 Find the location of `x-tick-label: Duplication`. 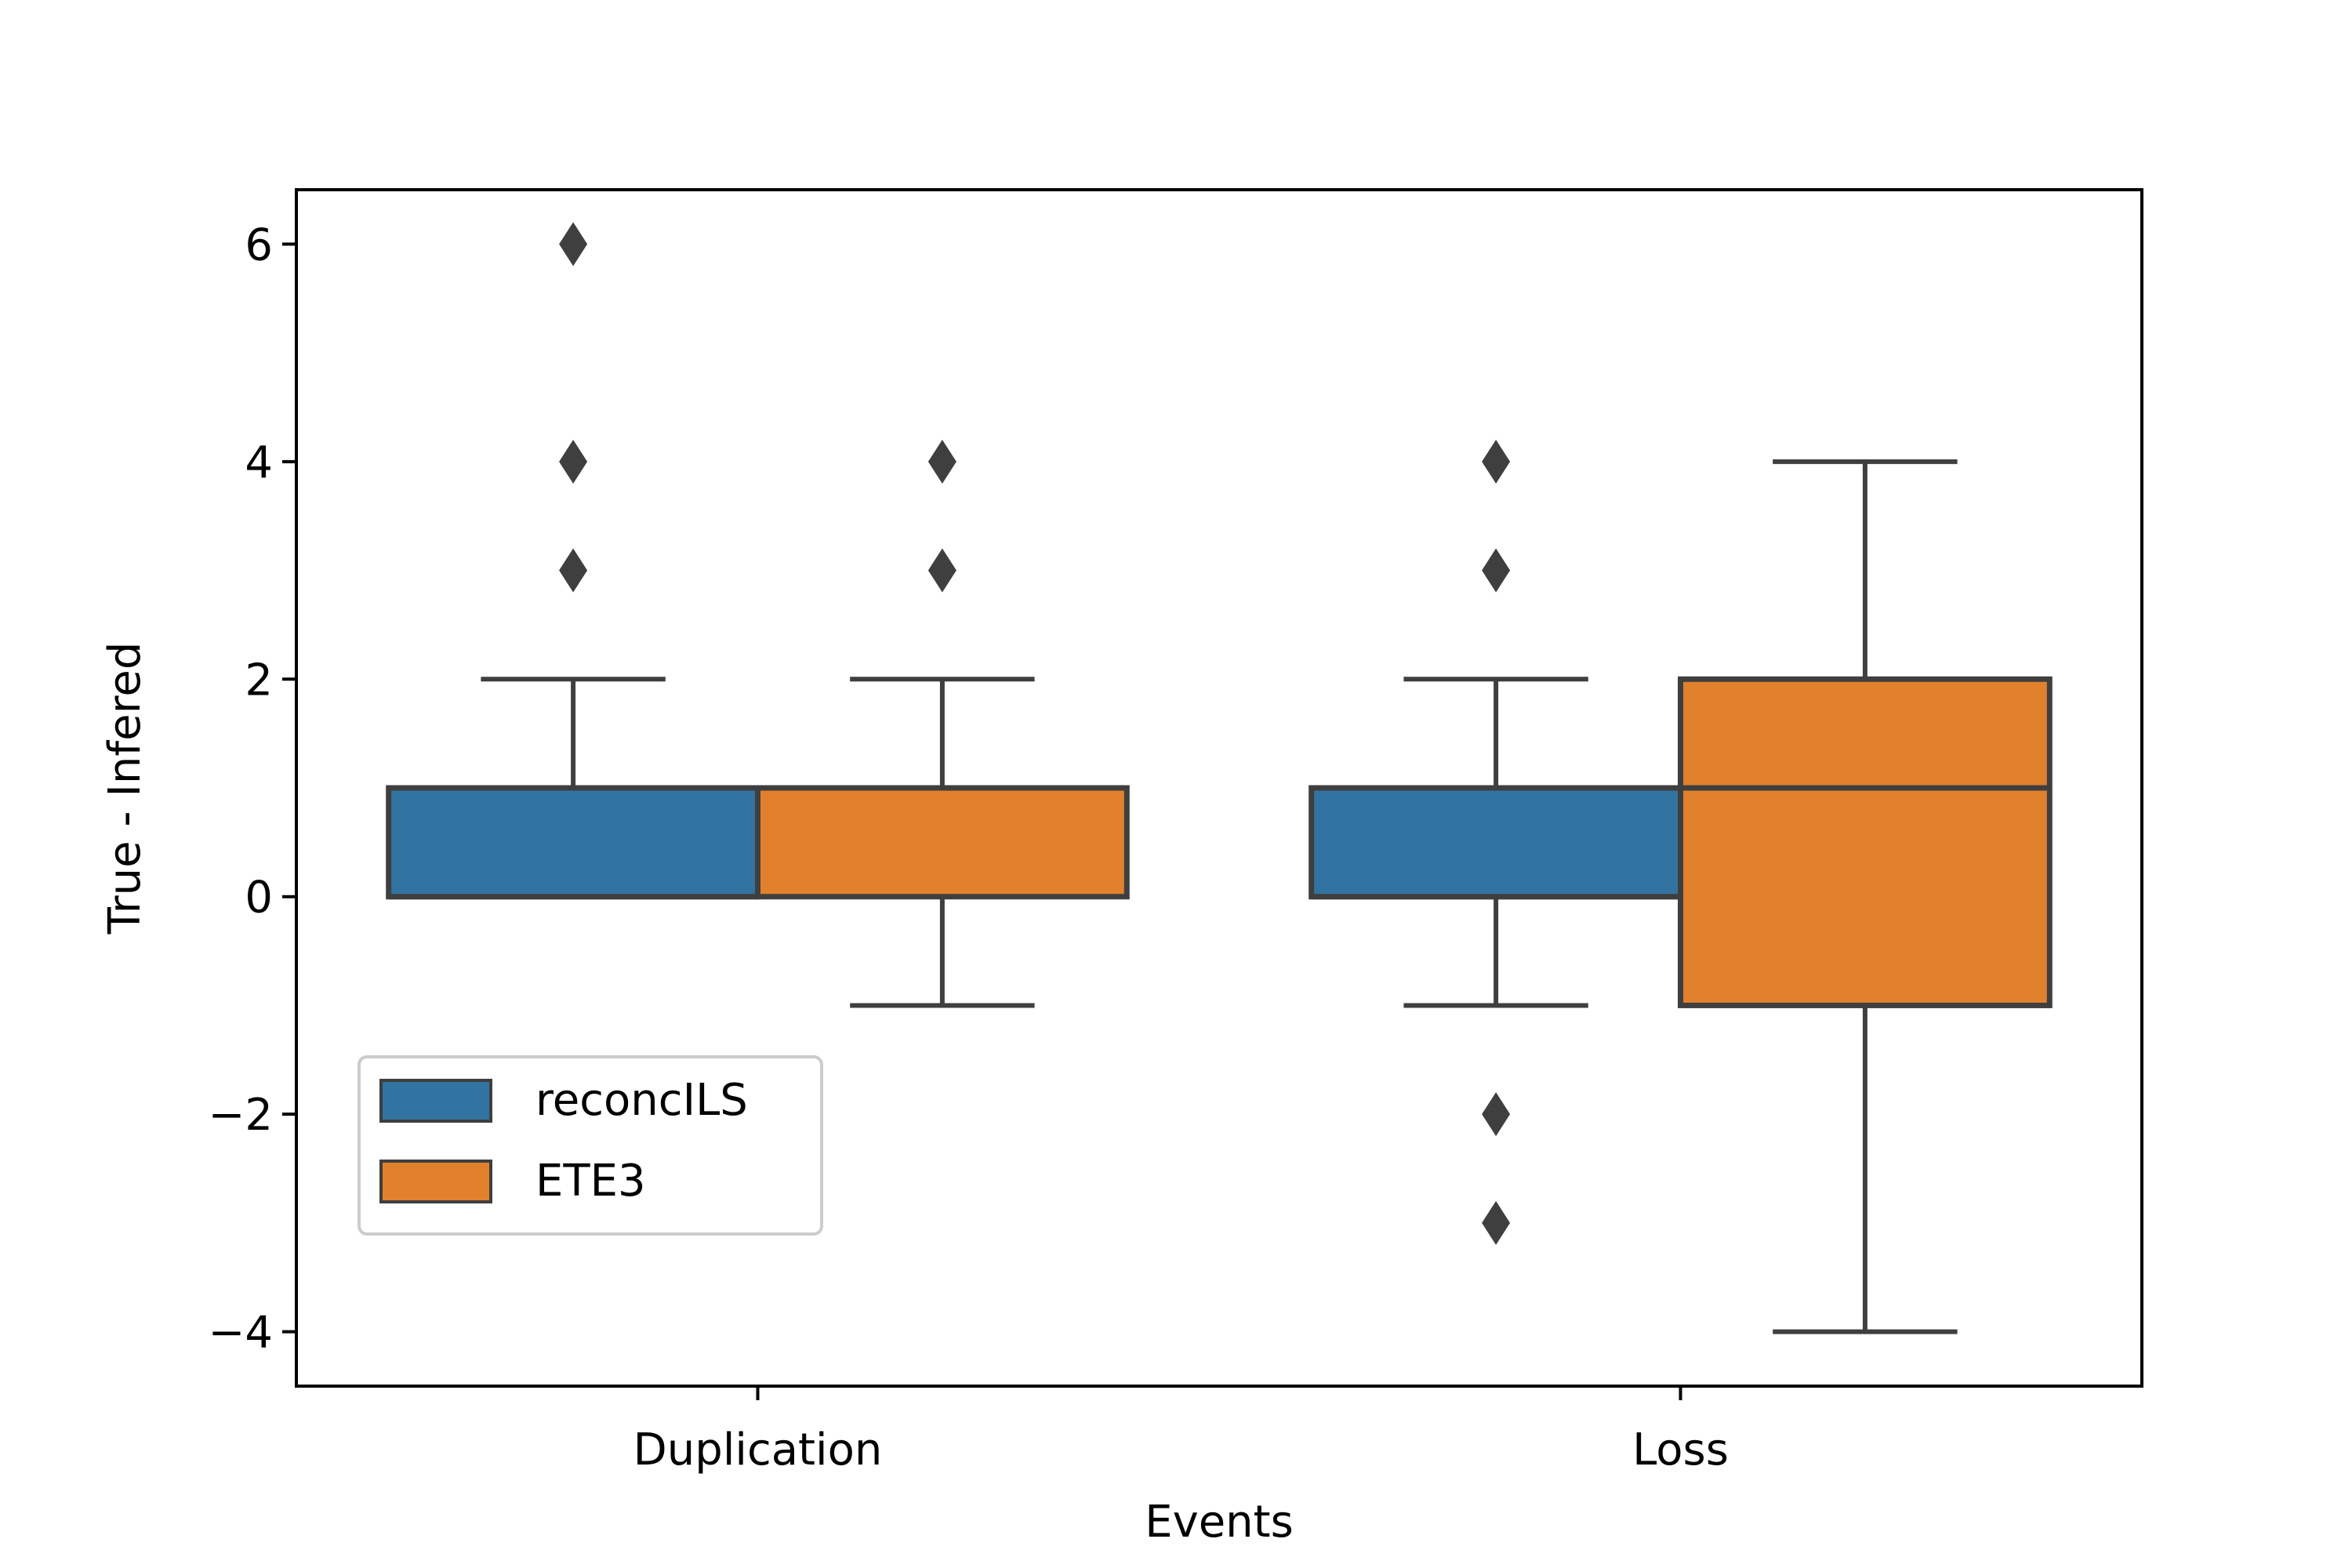

x-tick-label: Duplication is located at coordinates (758, 1450).